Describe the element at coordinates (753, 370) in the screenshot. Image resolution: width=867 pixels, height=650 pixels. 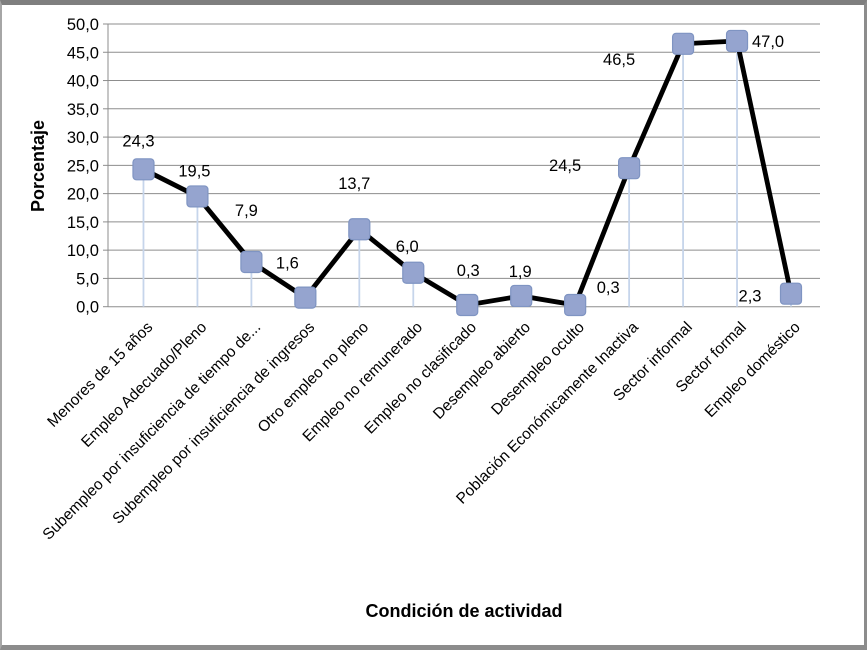
I see `category-label: Empleo doméstico` at that location.